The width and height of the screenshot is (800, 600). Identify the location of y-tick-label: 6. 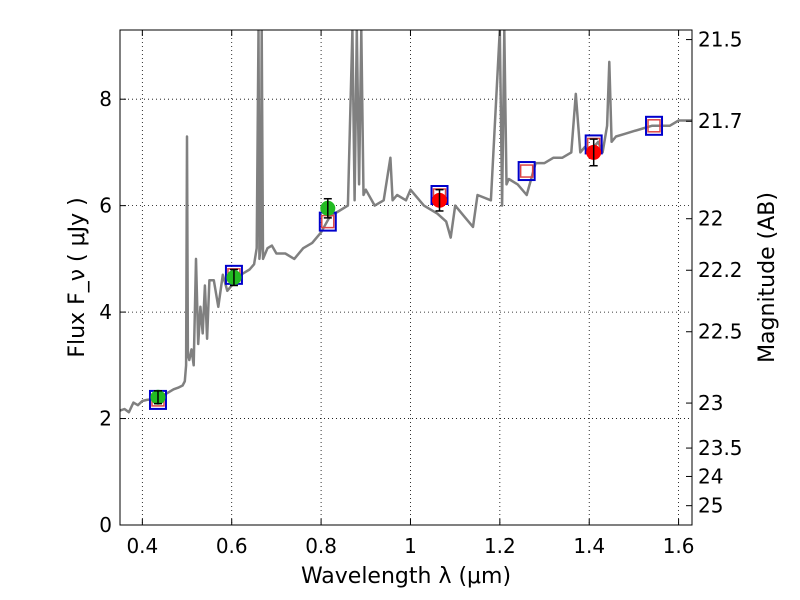
(105, 206).